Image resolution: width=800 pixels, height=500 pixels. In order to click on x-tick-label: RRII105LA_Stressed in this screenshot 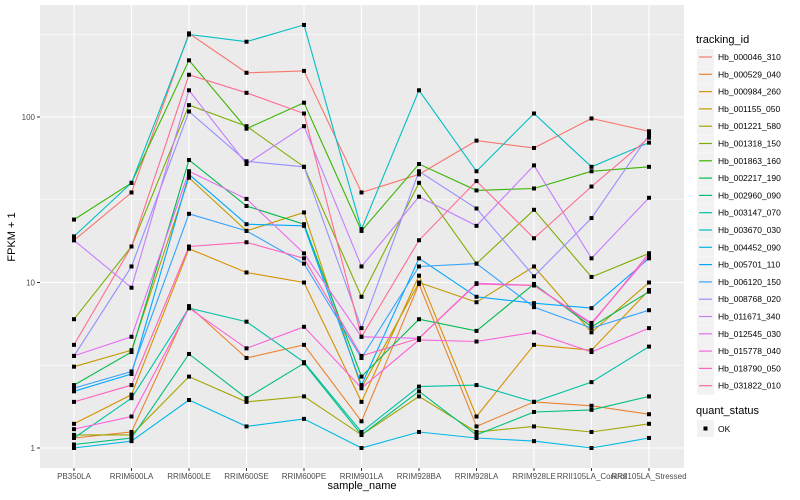, I will do `click(648, 476)`.